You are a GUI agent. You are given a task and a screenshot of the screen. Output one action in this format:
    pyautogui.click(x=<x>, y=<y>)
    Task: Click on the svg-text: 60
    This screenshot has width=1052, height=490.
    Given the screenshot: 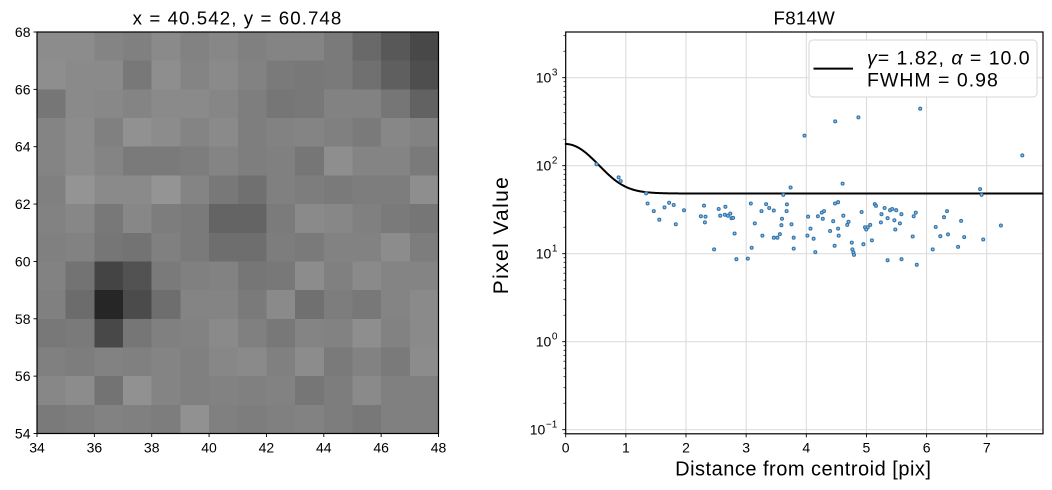 What is the action you would take?
    pyautogui.click(x=23, y=261)
    